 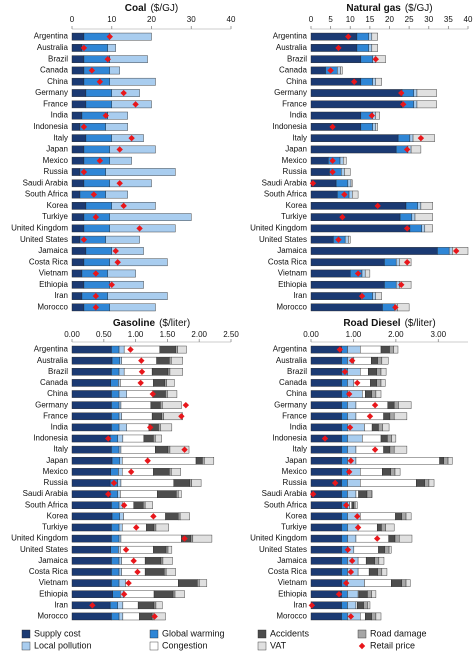 What do you see at coordinates (297, 371) in the screenshot?
I see `category-label: Brazil` at bounding box center [297, 371].